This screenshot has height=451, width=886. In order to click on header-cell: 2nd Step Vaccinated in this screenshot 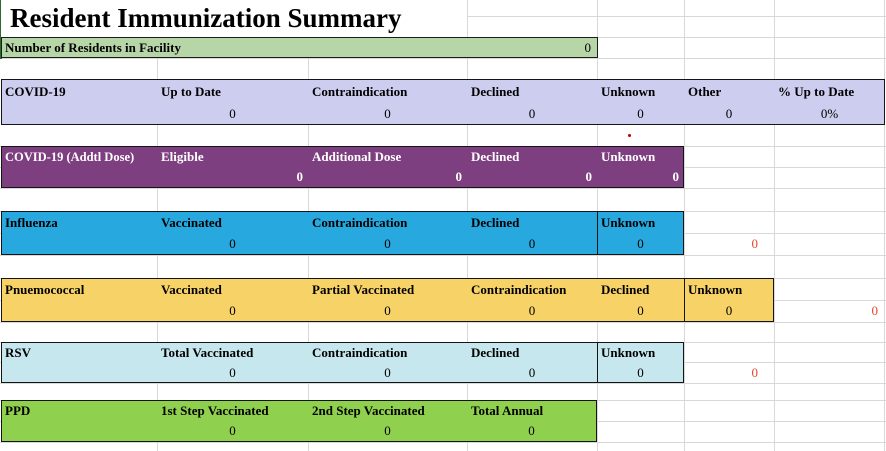, I will do `click(368, 410)`.